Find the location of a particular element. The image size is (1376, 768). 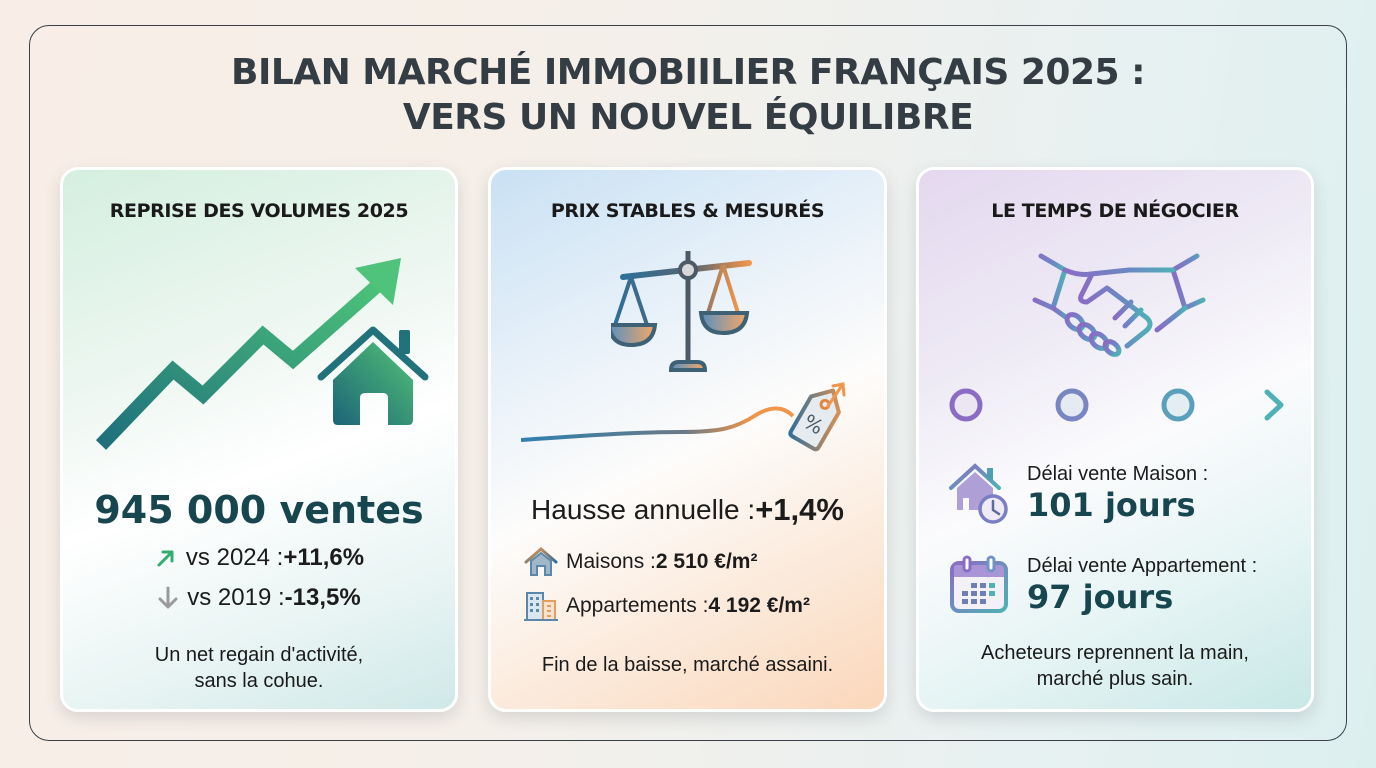

page-title-line-1: BILAN MARCHÉ IMMOBIILIER FRANÇAIS 2025 : is located at coordinates (688, 72).